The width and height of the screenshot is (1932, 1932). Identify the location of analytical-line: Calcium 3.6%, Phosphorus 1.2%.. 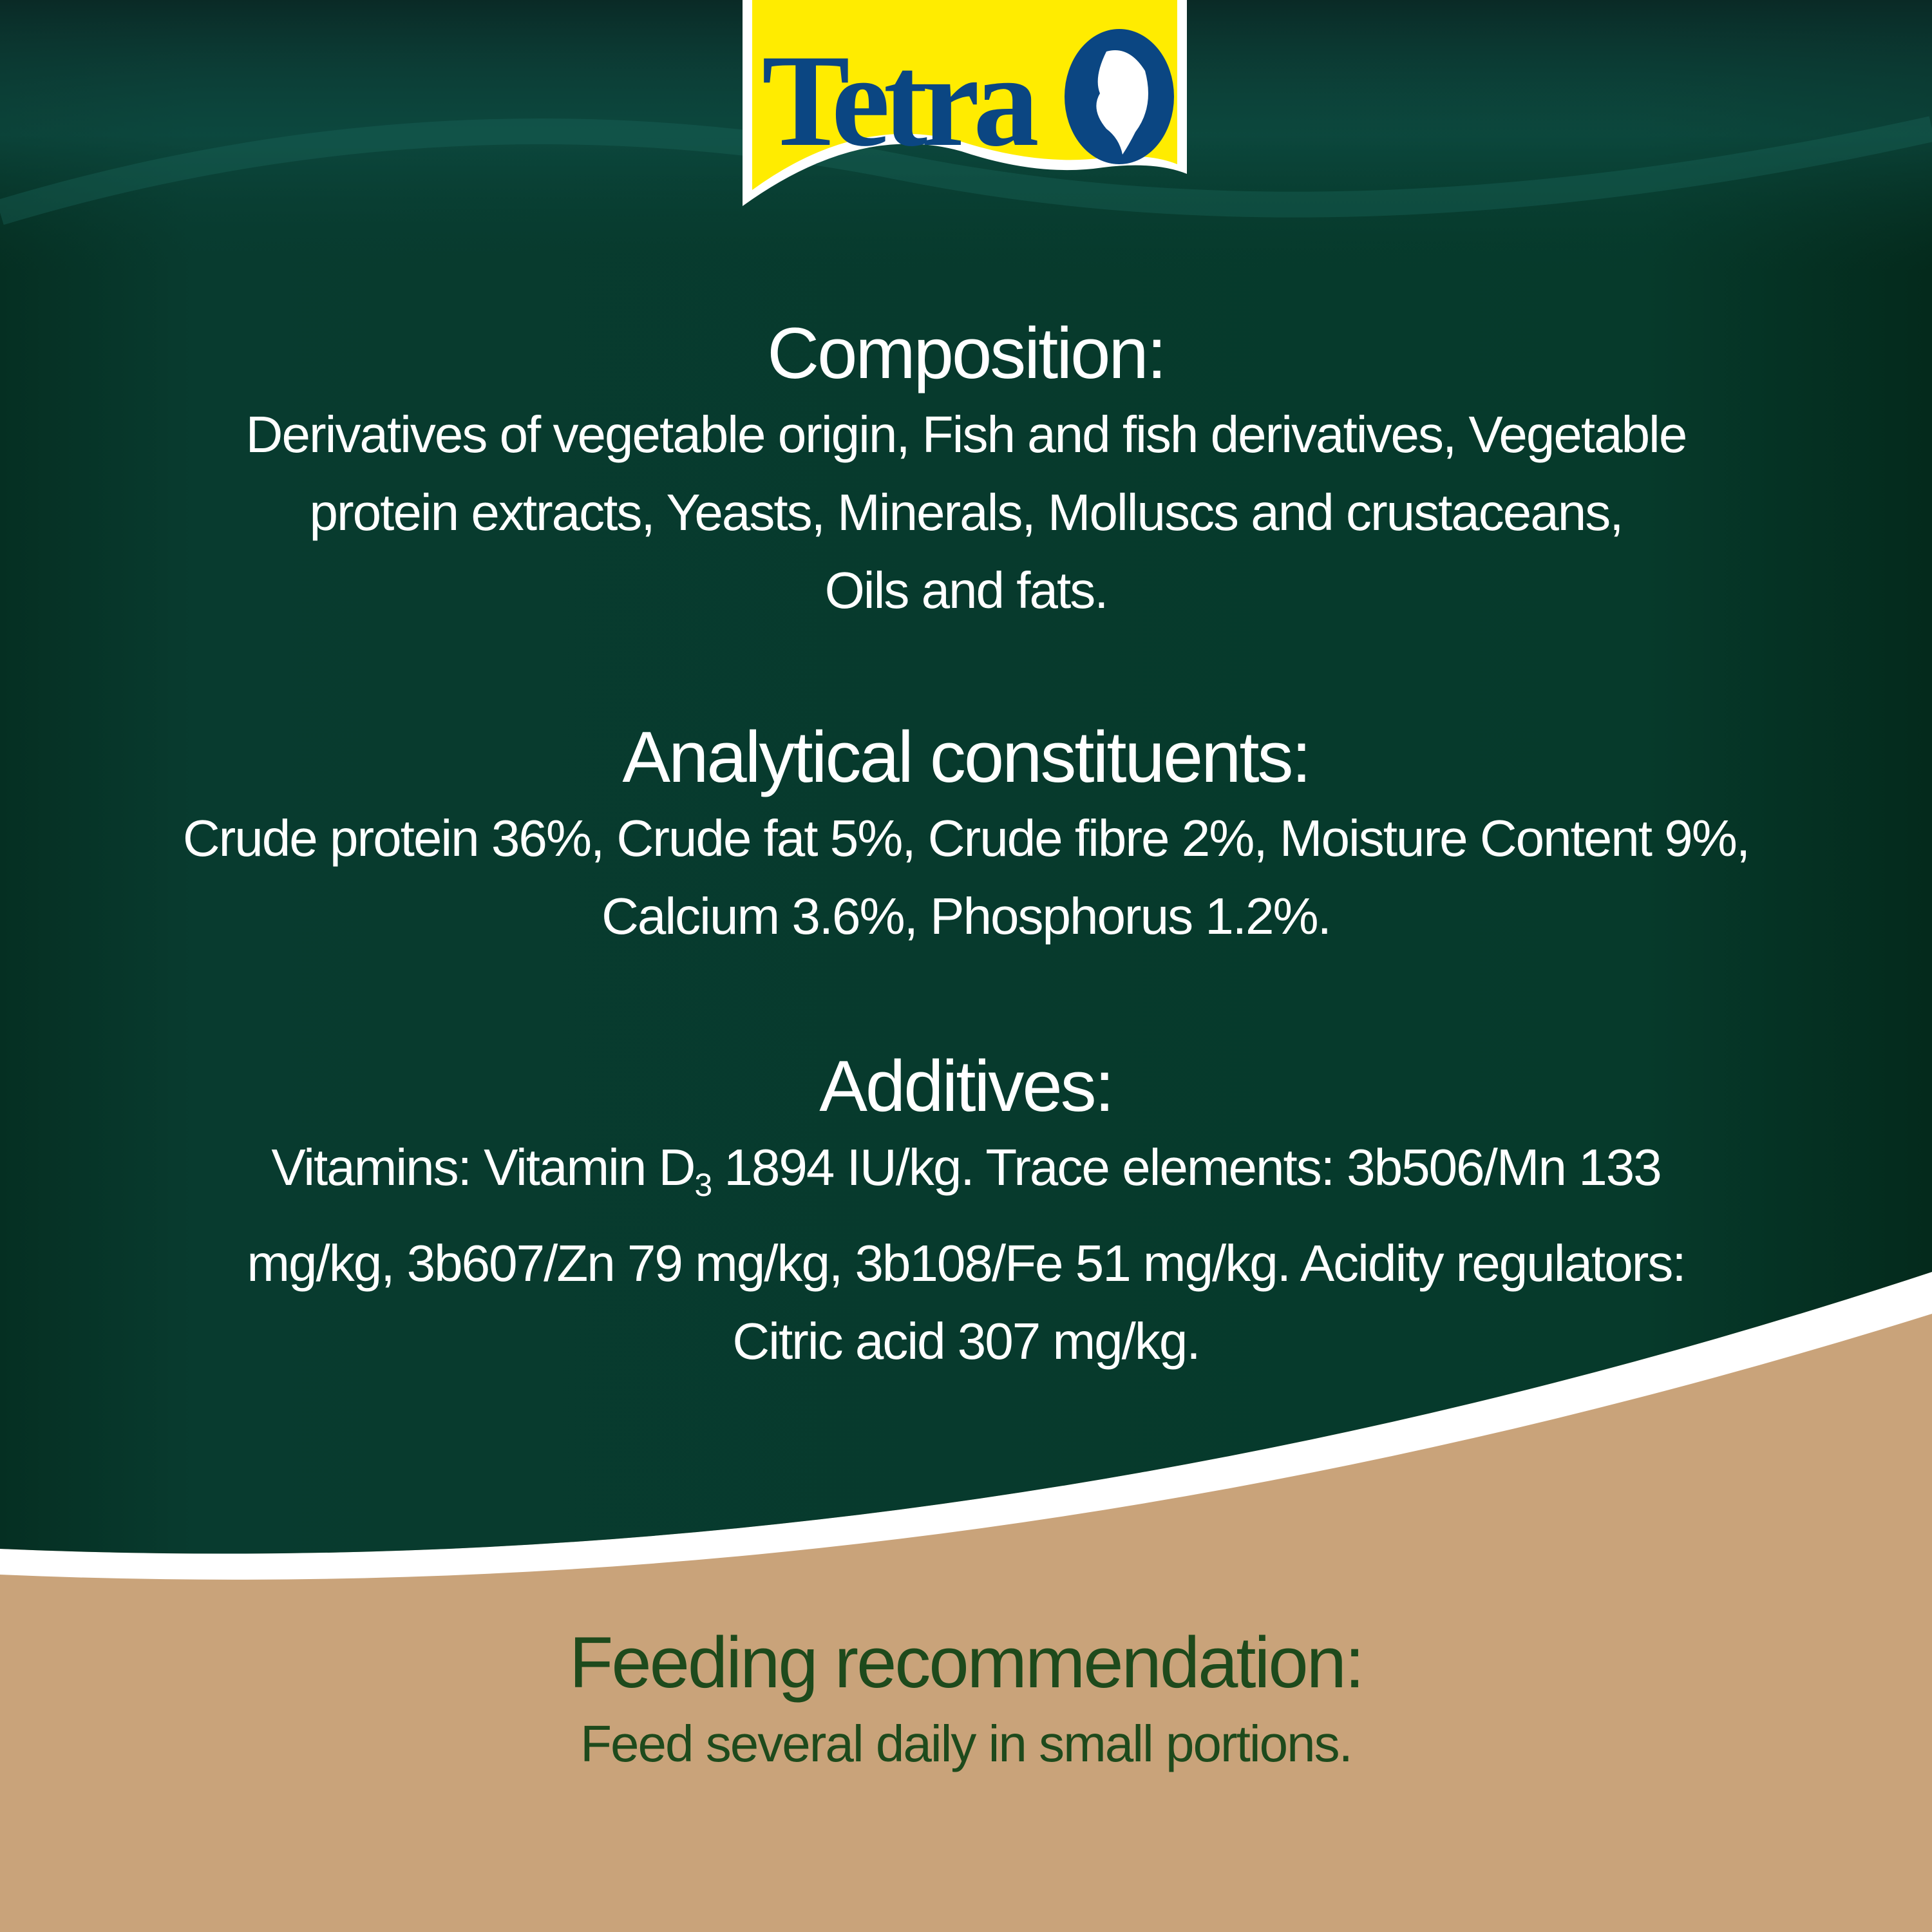
(967, 916).